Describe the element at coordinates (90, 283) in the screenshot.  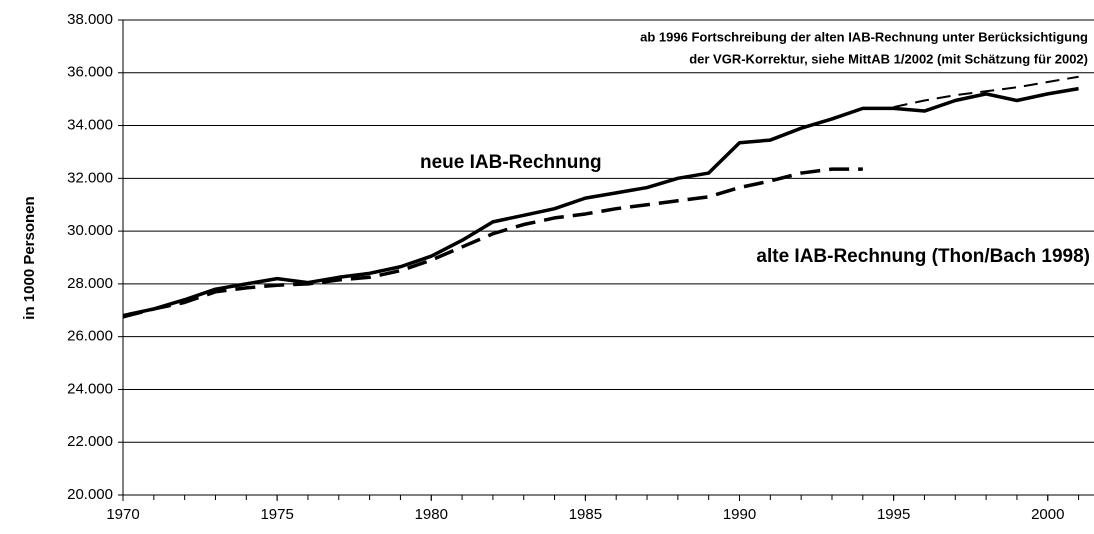
I see `y-tick-label: 28.000` at that location.